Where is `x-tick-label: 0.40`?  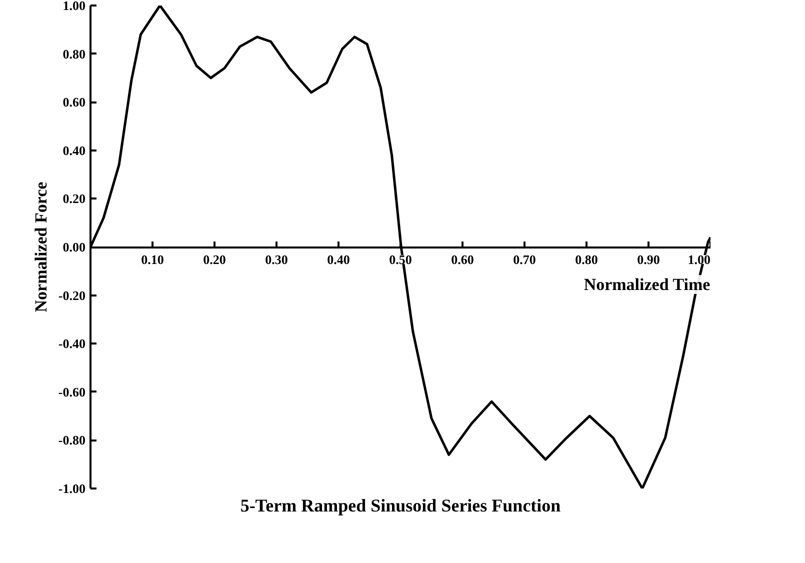 x-tick-label: 0.40 is located at coordinates (338, 259).